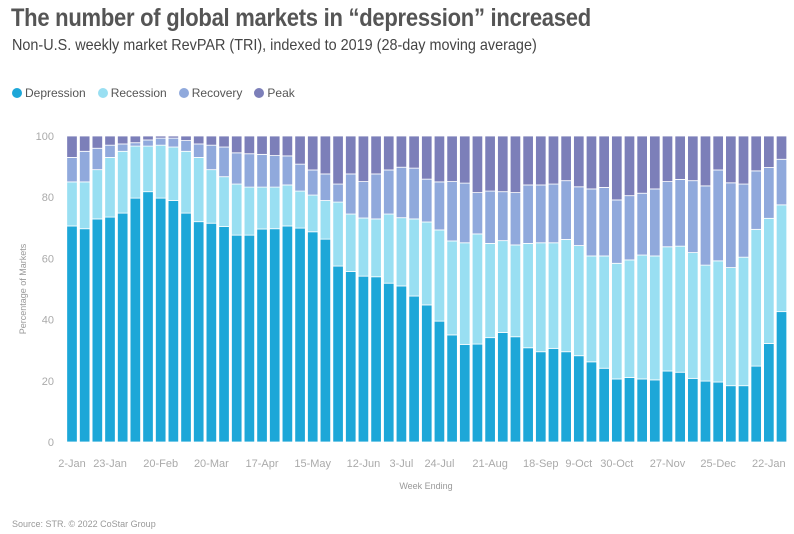 Image resolution: width=794 pixels, height=534 pixels. Describe the element at coordinates (414, 257) in the screenshot. I see `bar-recession-10-Jul` at that location.